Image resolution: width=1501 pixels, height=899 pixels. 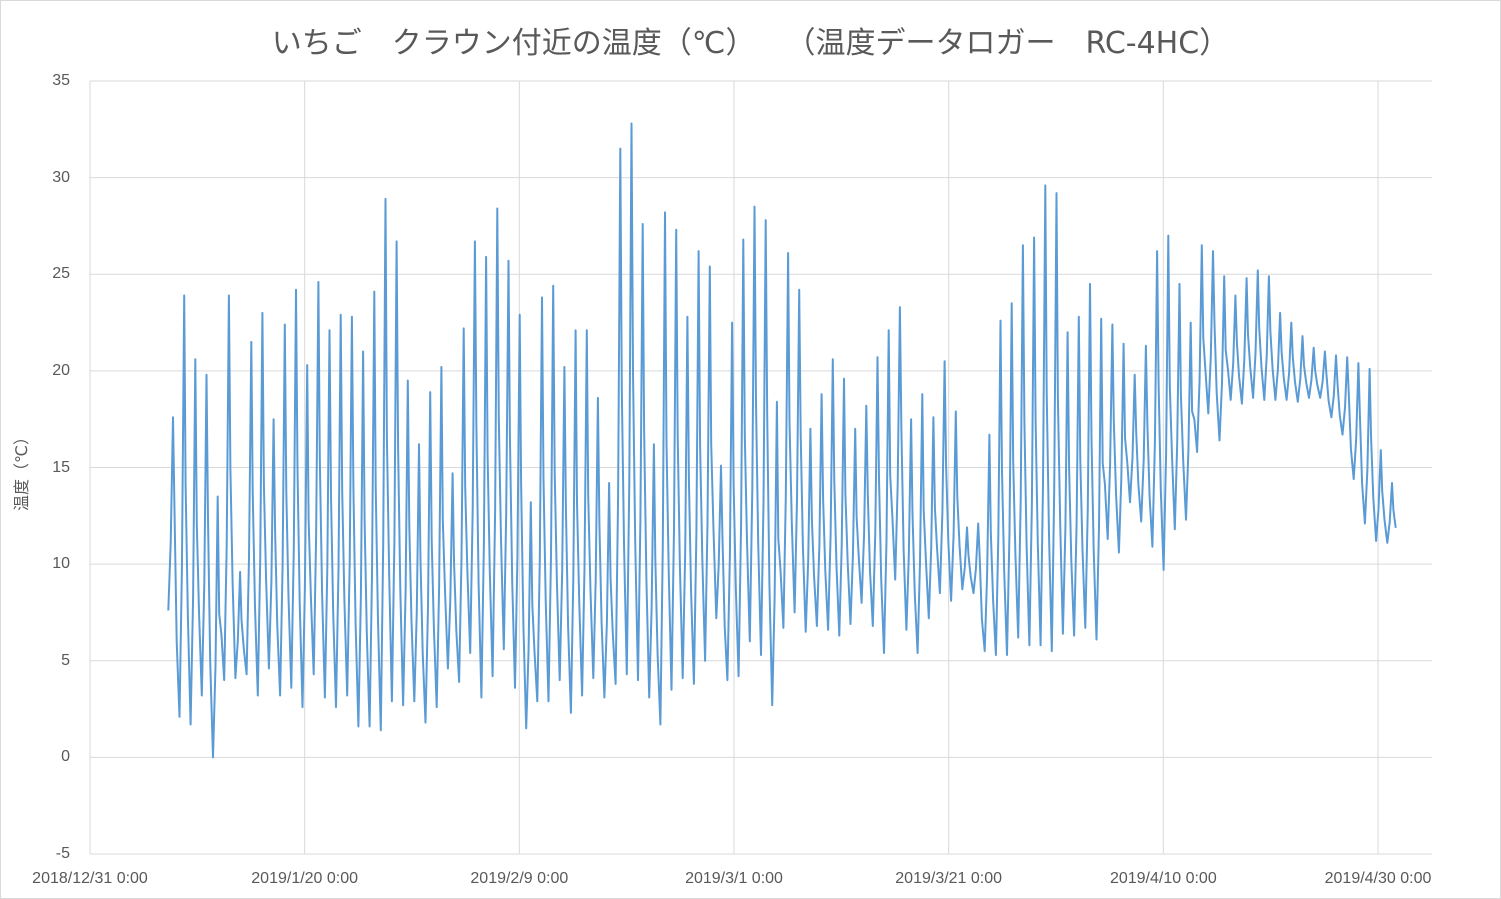 I want to click on y-tick-label: 25, so click(x=61, y=274).